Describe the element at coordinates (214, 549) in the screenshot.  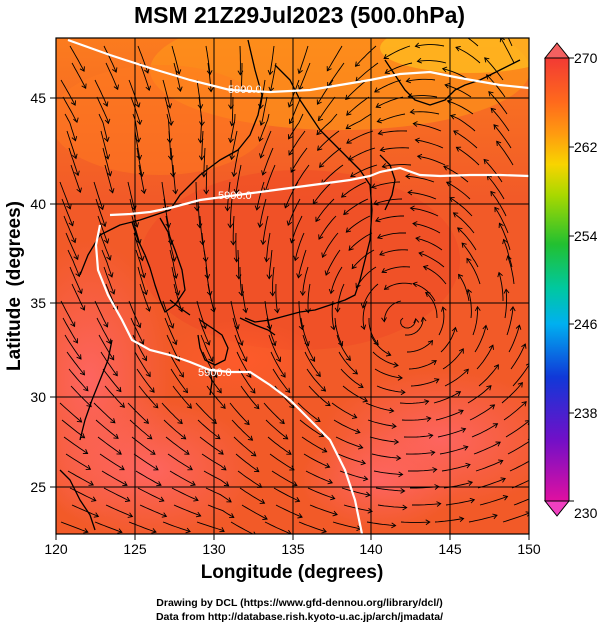
I see `x-tick-130: 130` at that location.